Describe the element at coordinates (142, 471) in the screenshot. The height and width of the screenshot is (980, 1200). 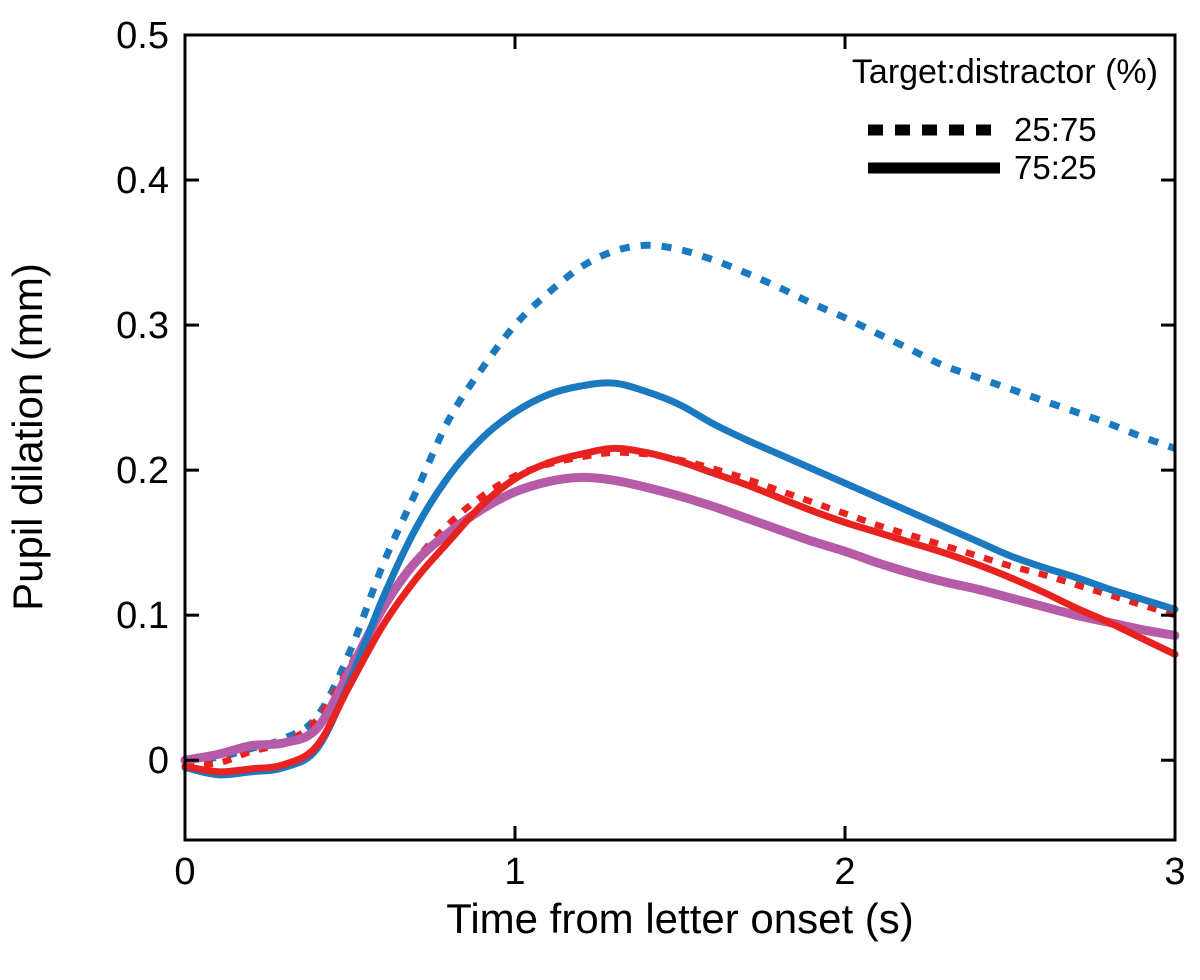
I see `y-tick-label: 0.2` at that location.